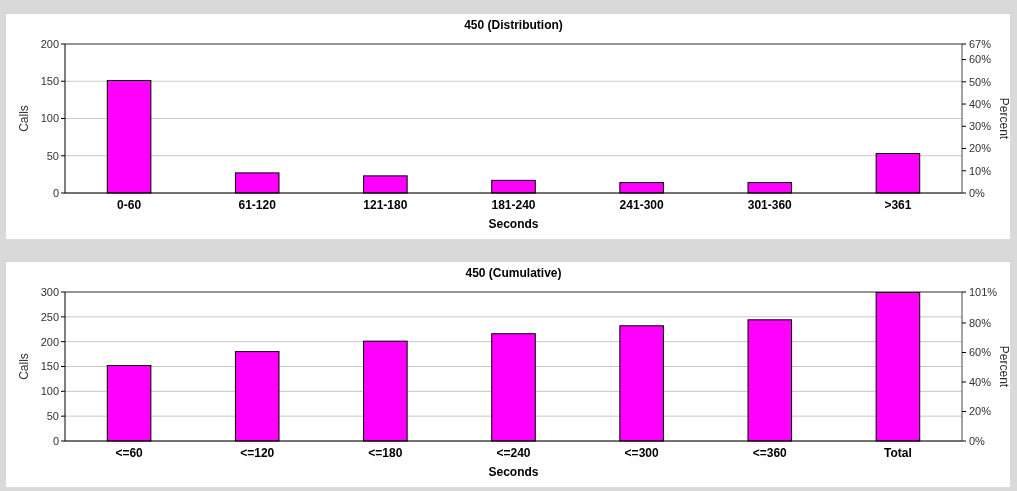 This screenshot has width=1017, height=491. I want to click on y2-tick-label: 67%, so click(980, 43).